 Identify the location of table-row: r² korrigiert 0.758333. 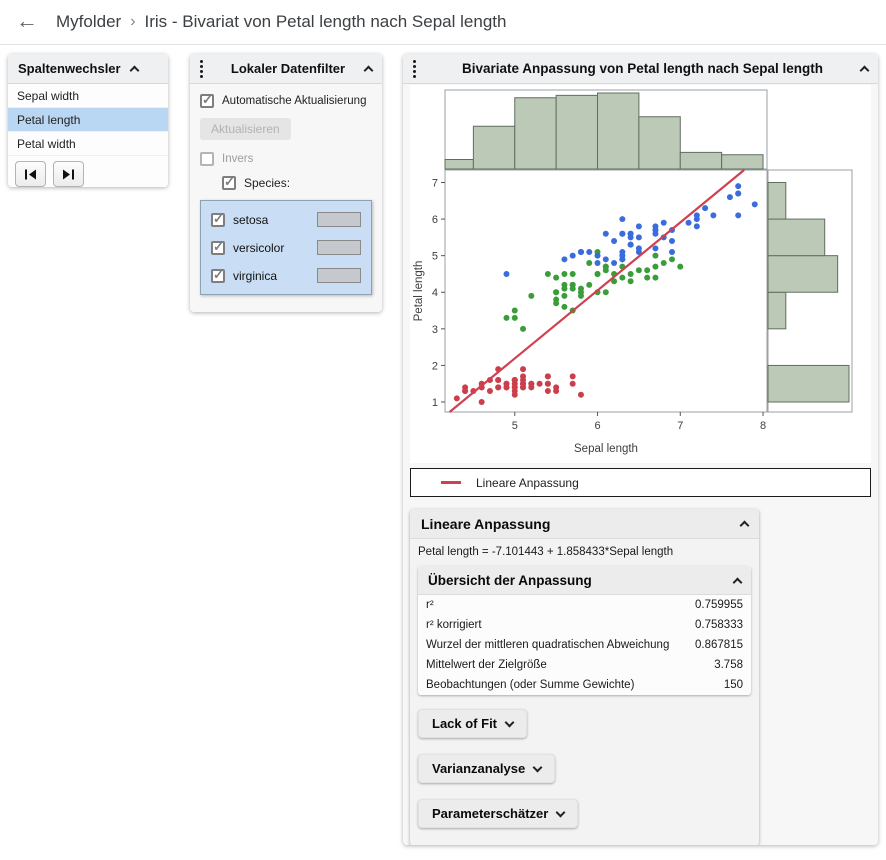
(584, 625).